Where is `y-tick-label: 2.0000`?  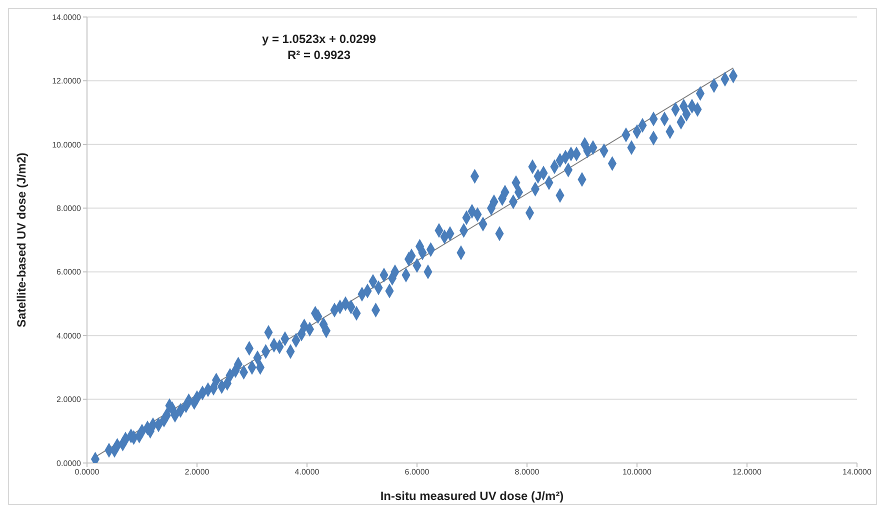 y-tick-label: 2.0000 is located at coordinates (69, 399).